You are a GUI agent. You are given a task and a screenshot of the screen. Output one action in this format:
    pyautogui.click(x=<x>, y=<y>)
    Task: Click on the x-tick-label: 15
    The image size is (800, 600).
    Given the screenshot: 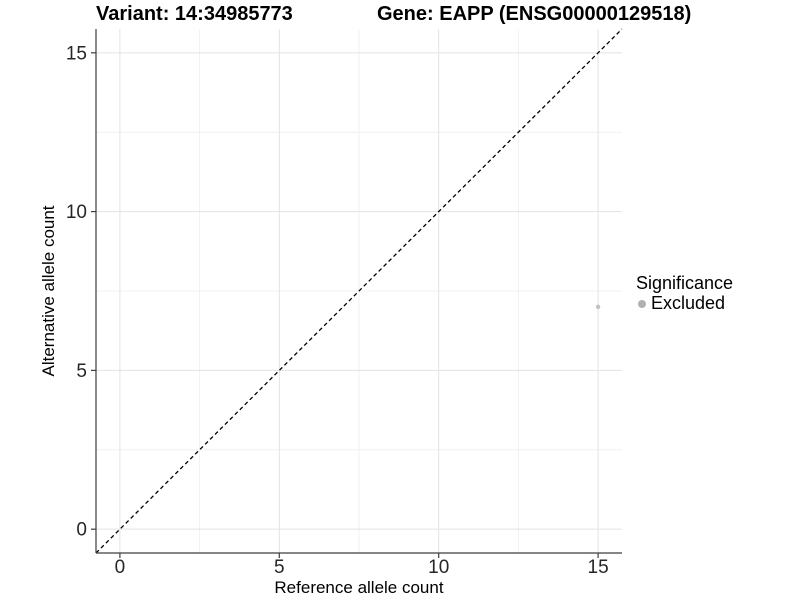 What is the action you would take?
    pyautogui.click(x=598, y=567)
    